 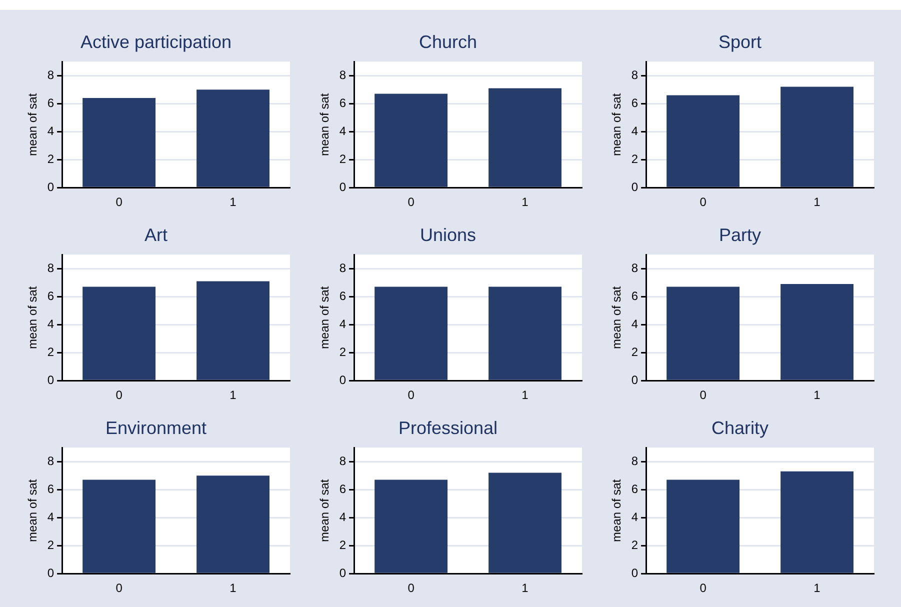 I want to click on chart-title: Party, so click(x=740, y=234).